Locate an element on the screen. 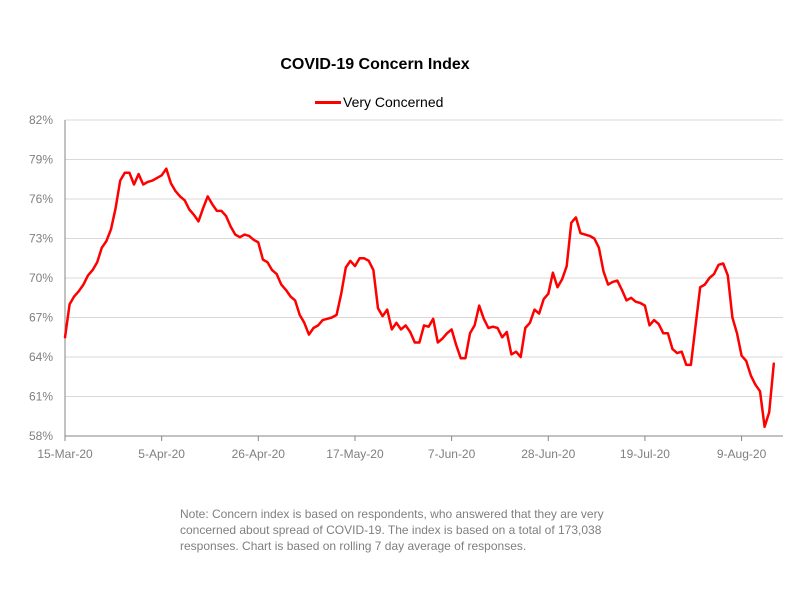 The image size is (800, 600). legend-label-very-concerned: Very Concerned is located at coordinates (393, 102).